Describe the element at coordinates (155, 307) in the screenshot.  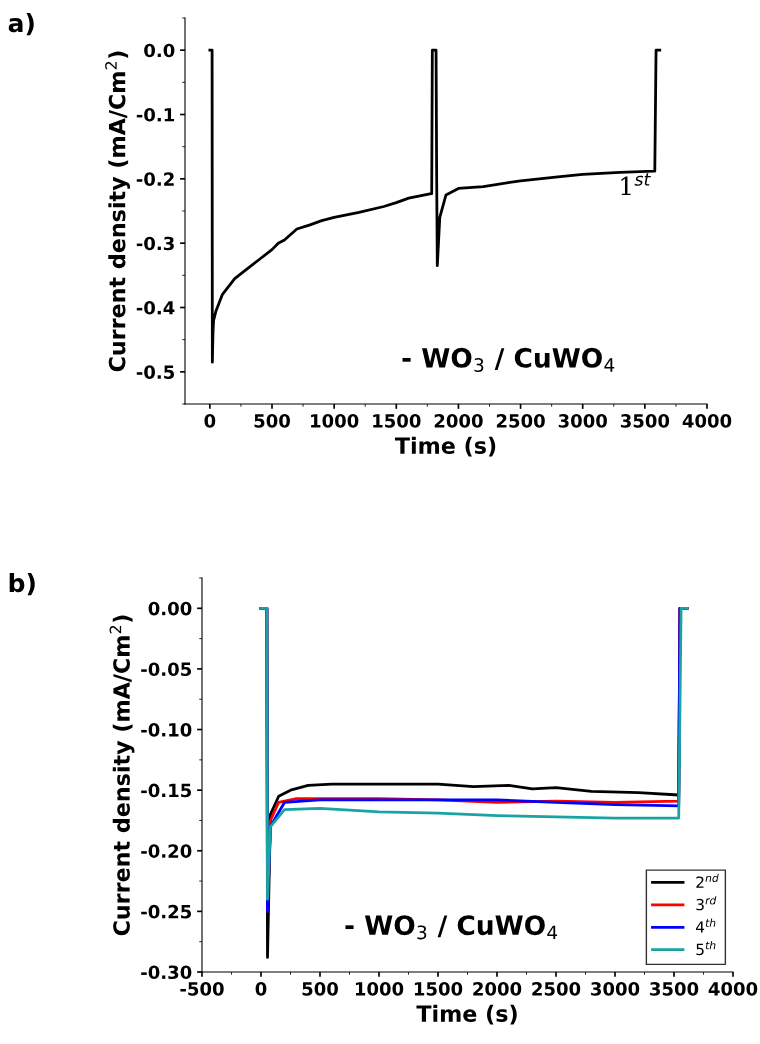
I see `y-tick-label: -0.4` at that location.